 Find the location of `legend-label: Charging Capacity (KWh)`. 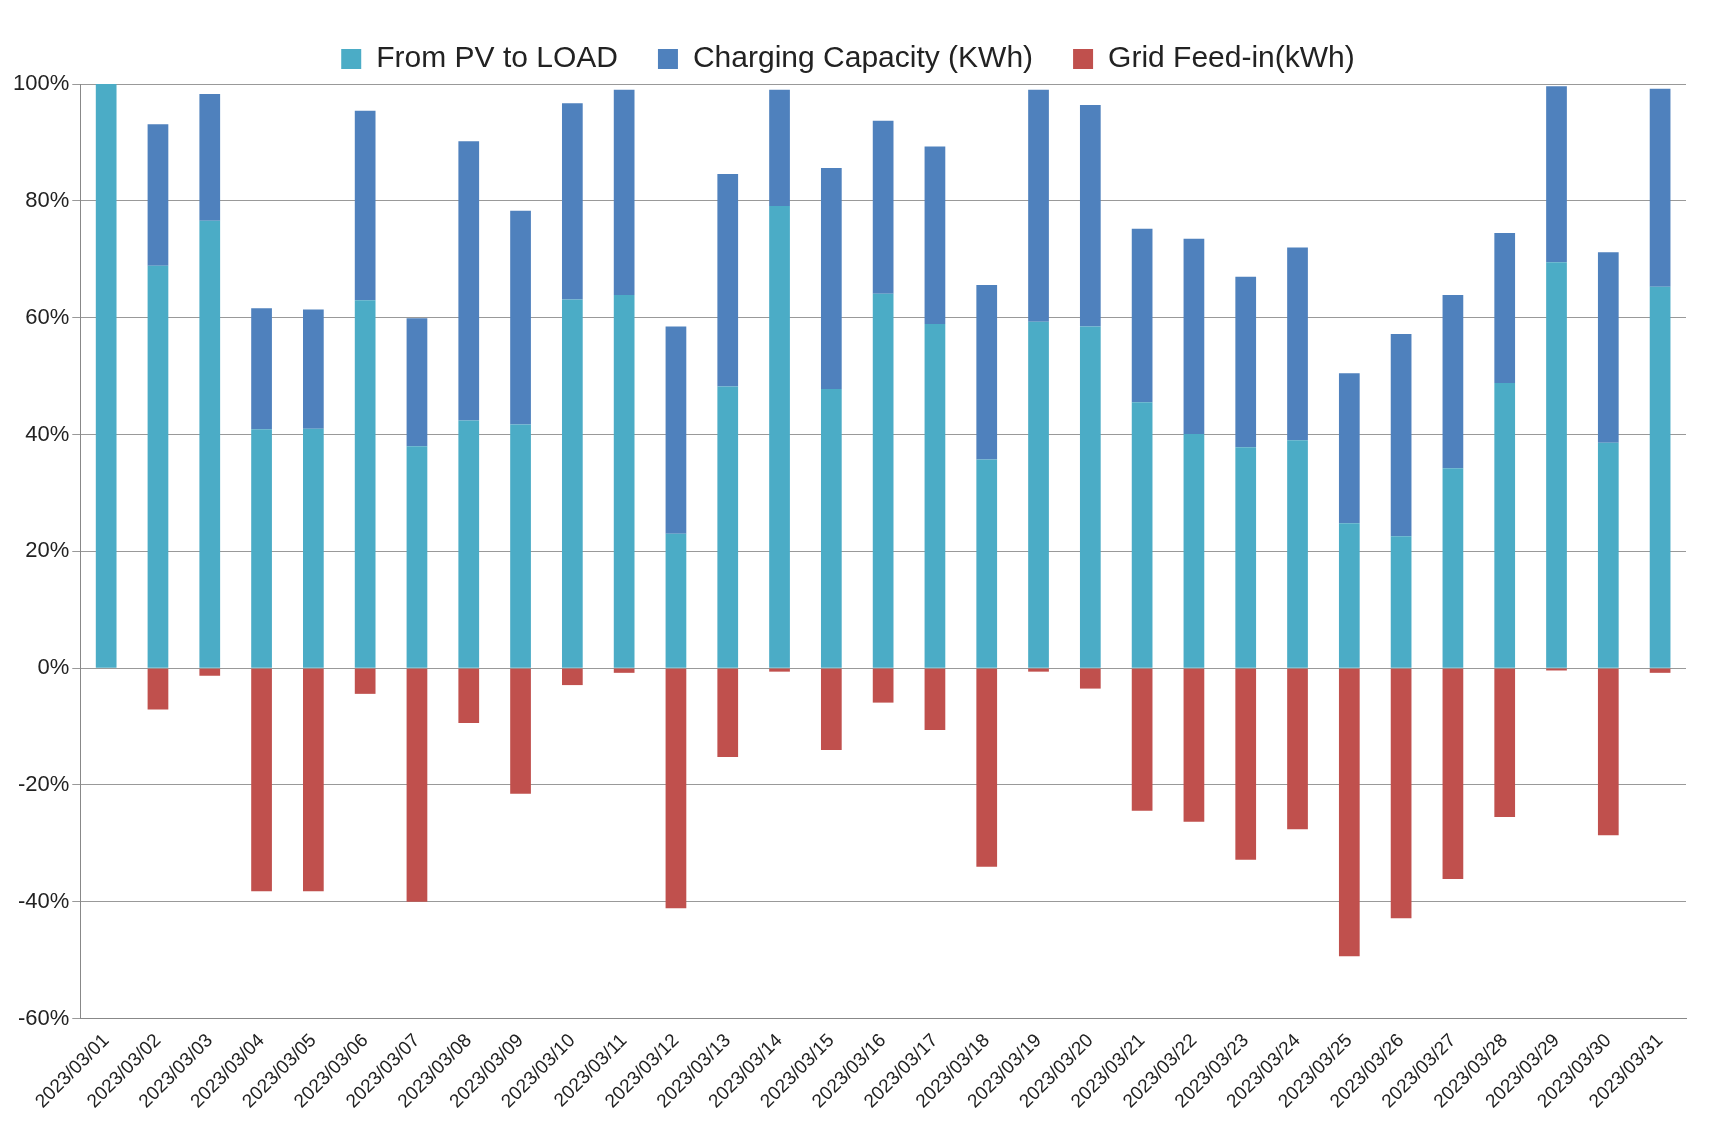

legend-label: Charging Capacity (KWh) is located at coordinates (863, 57).